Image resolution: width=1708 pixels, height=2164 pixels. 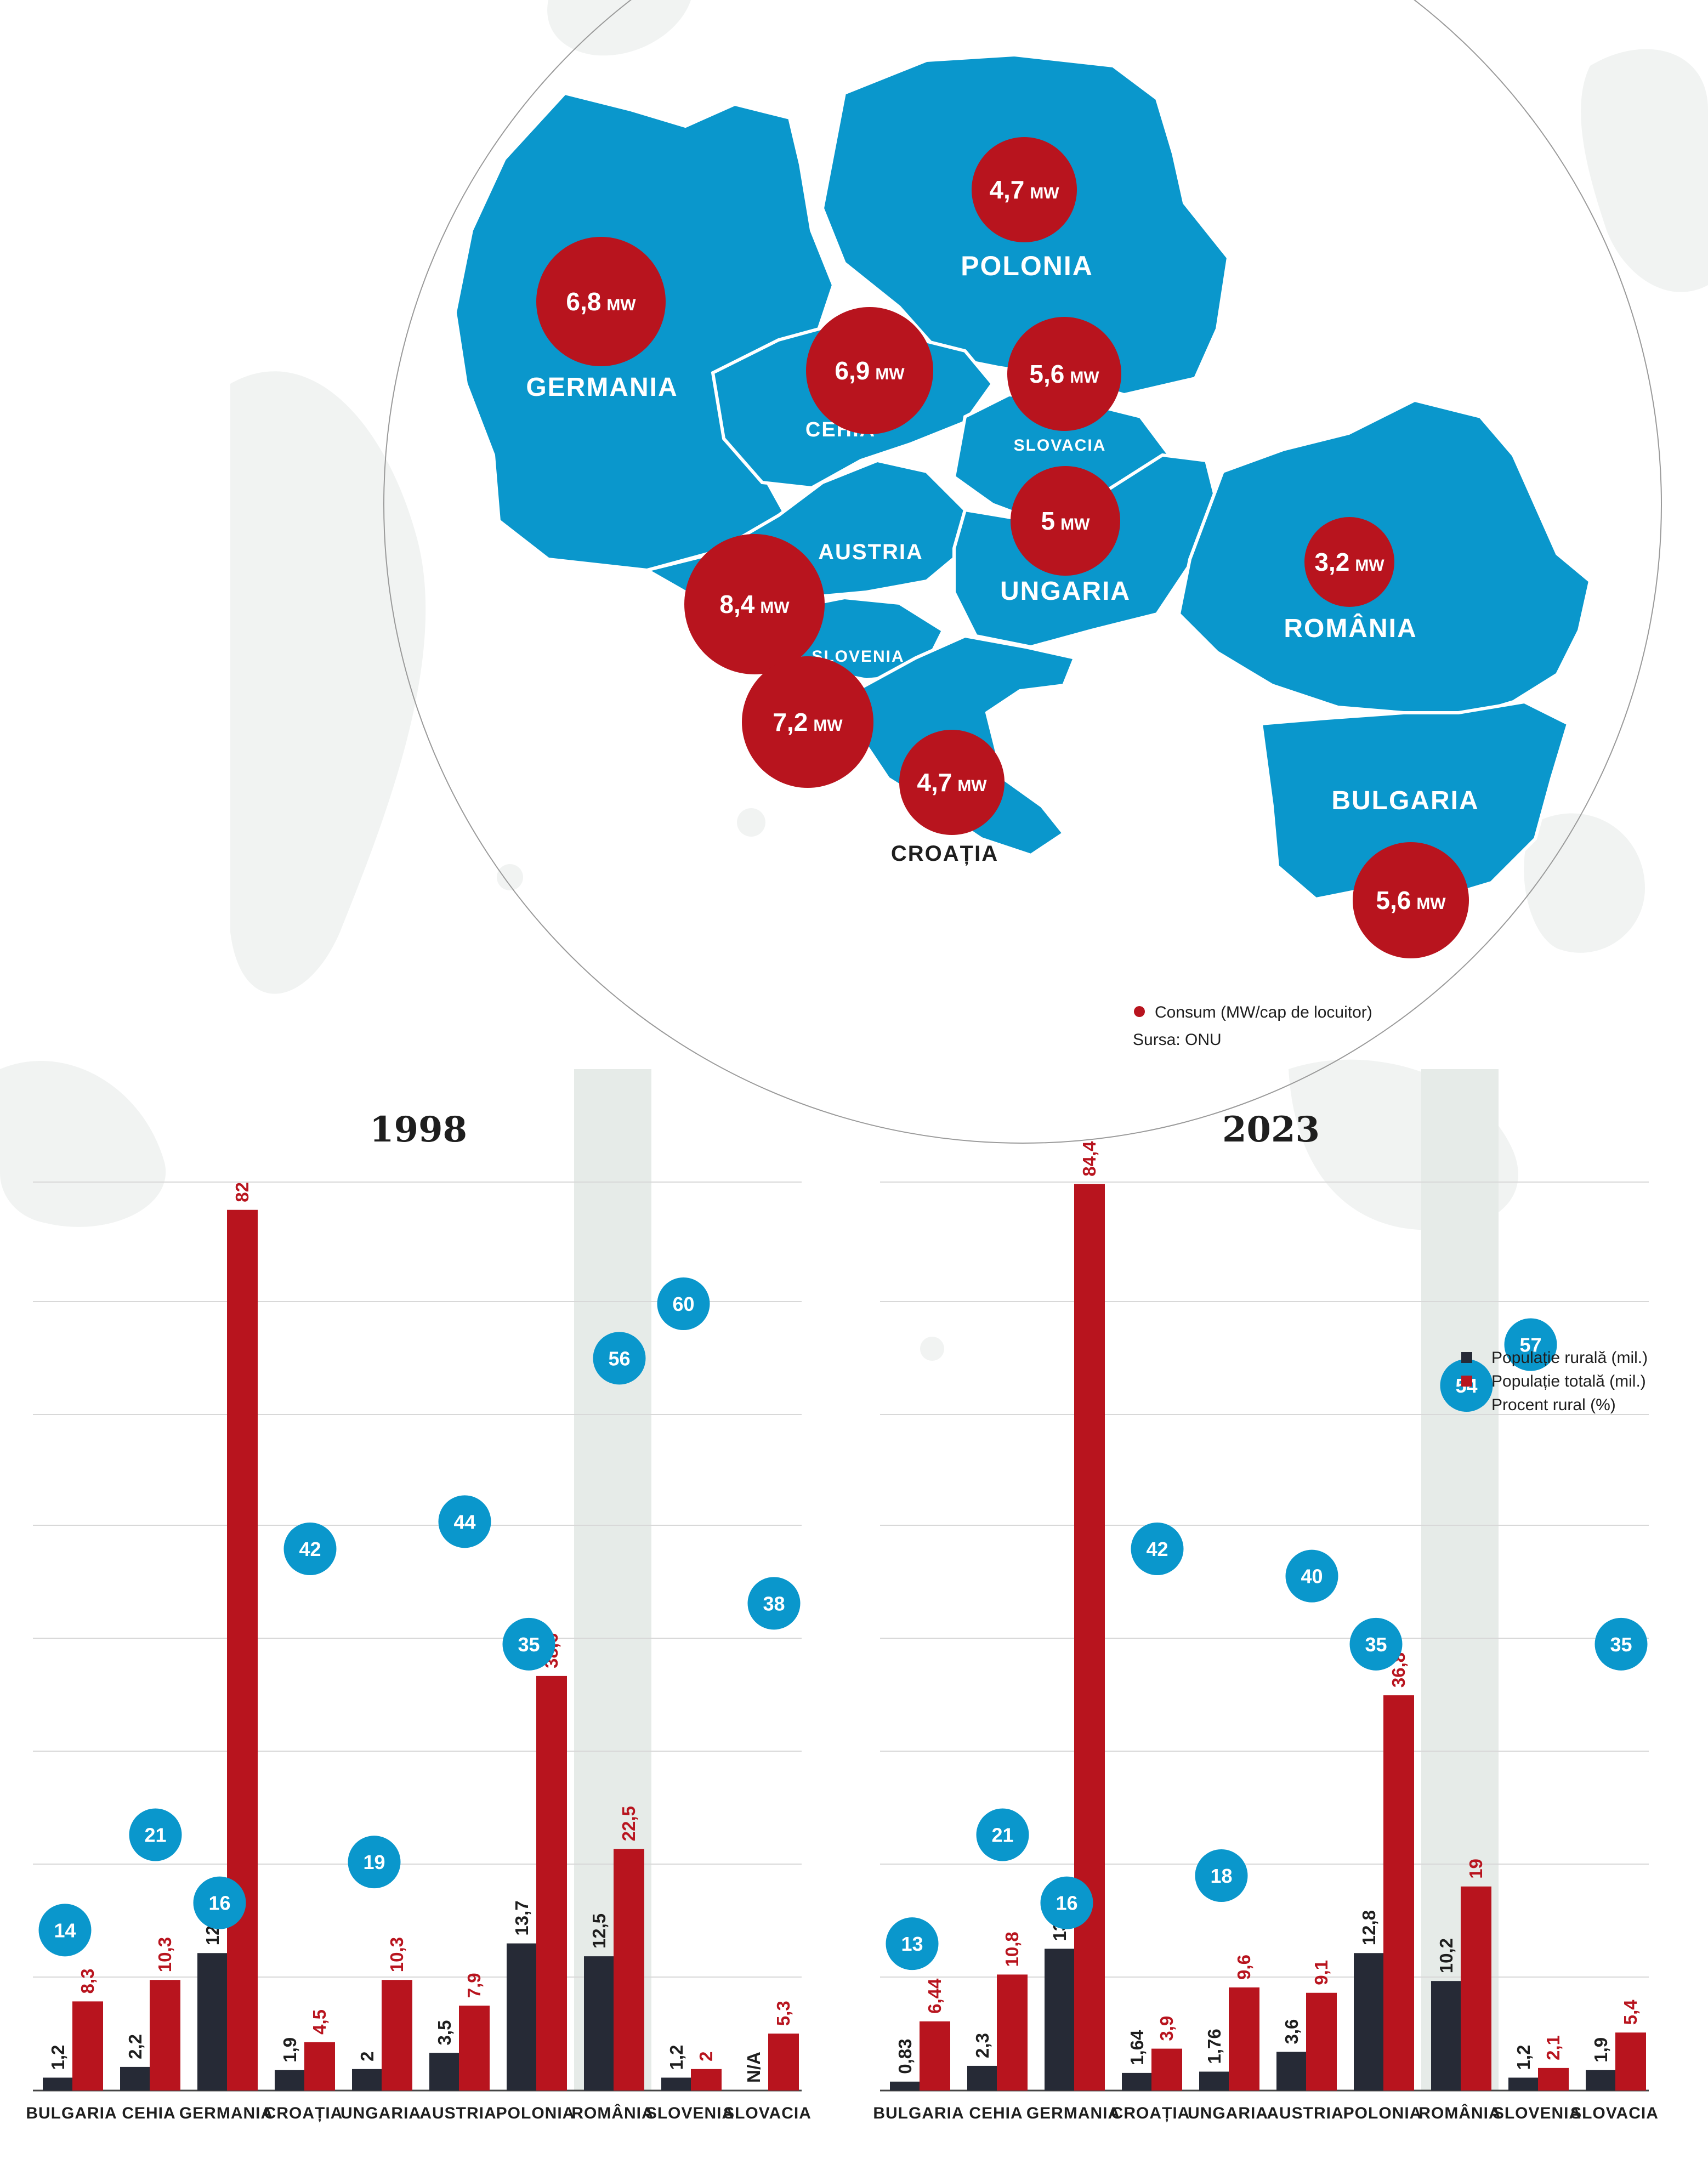 I want to click on bar-label-total: 2,1, so click(x=1553, y=2047).